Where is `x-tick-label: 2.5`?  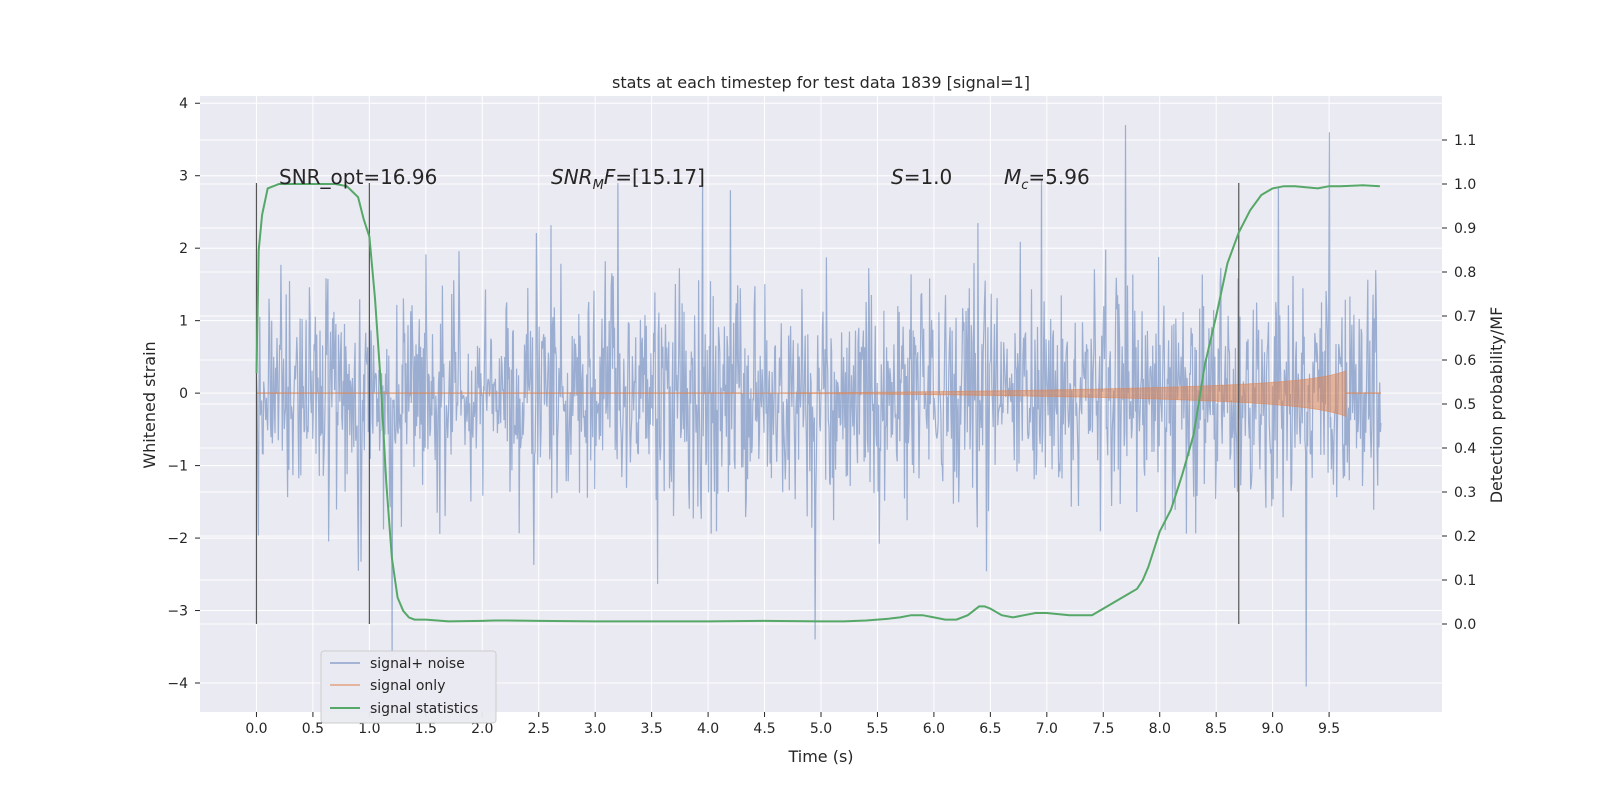 x-tick-label: 2.5 is located at coordinates (539, 729).